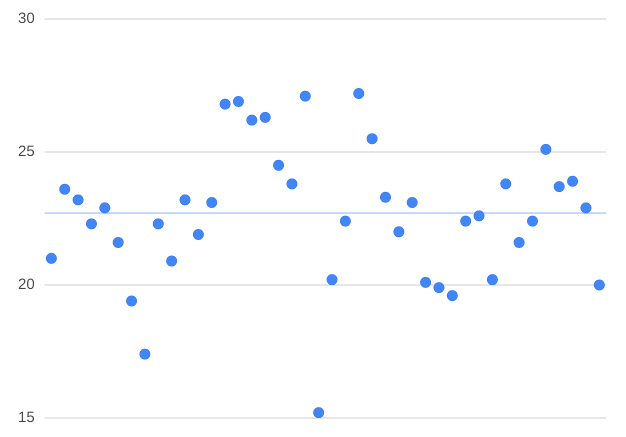 This screenshot has width=626, height=437. I want to click on y-tick-label: 15, so click(26, 417).